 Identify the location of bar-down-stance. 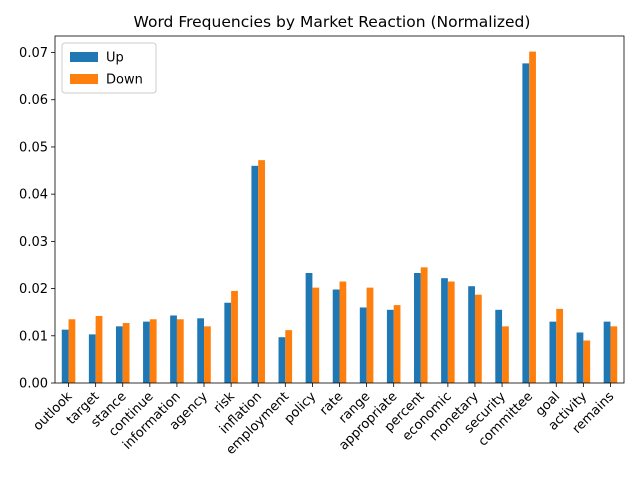
(126, 353).